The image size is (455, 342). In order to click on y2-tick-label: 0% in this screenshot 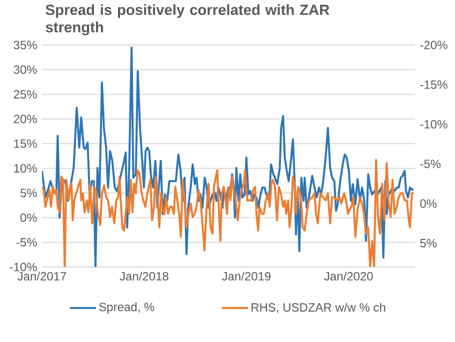, I will do `click(428, 203)`.